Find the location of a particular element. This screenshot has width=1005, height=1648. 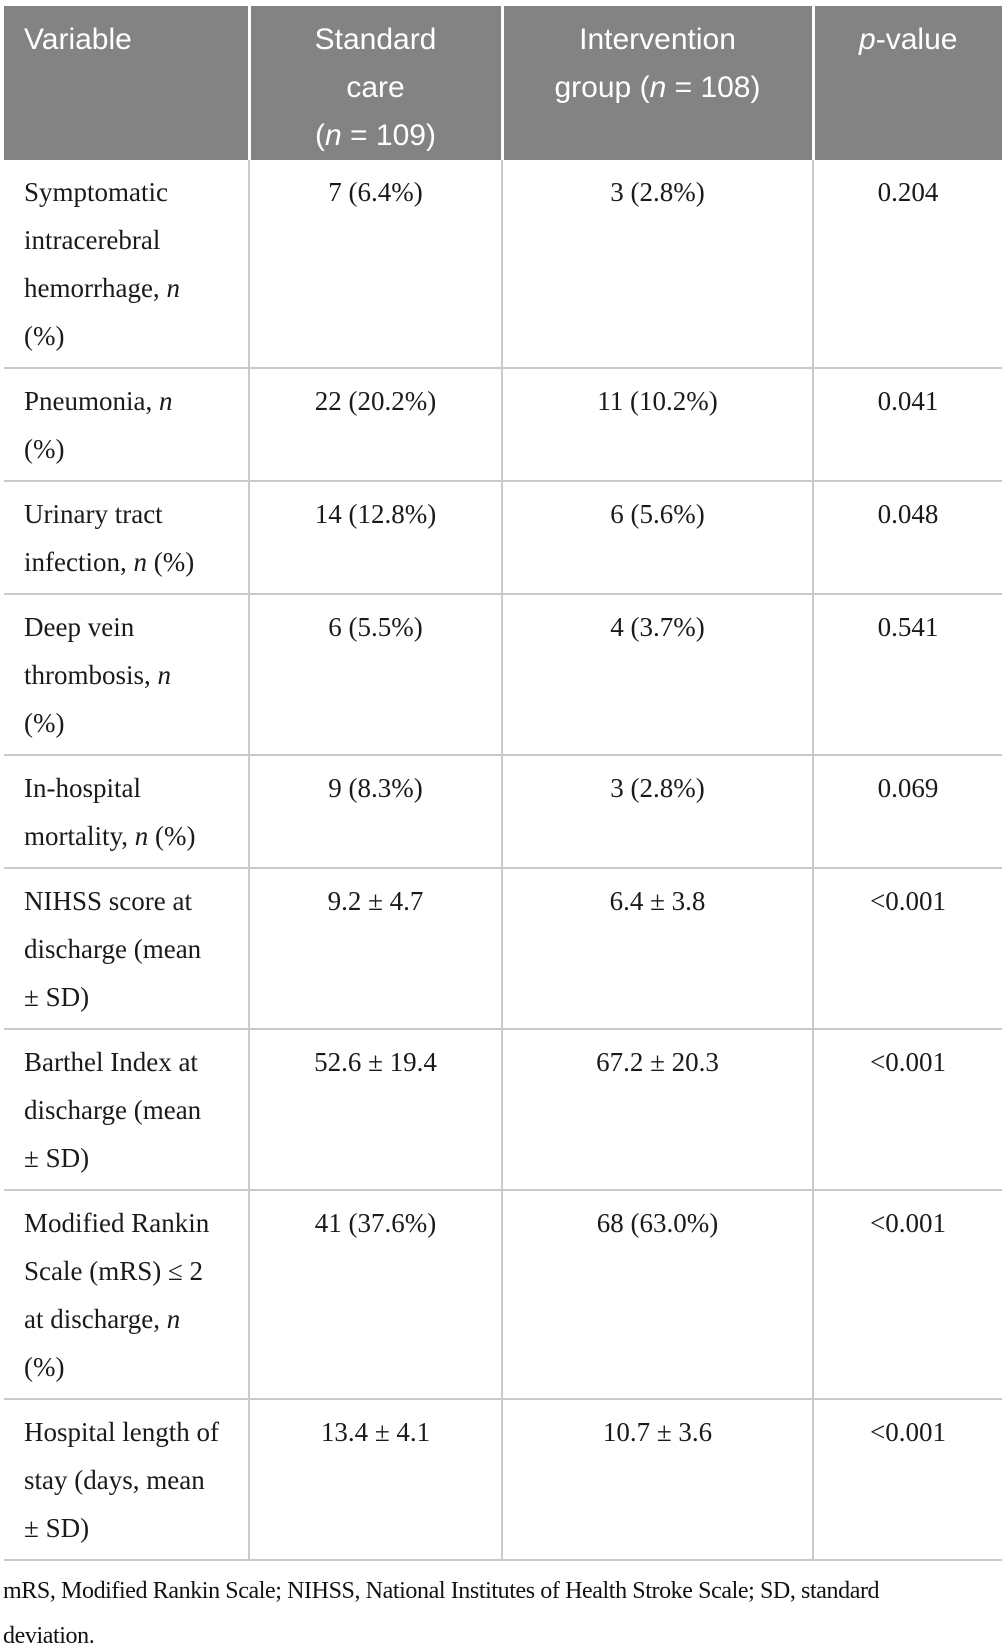

cell-standard-care: 52.6 ± 19.4 is located at coordinates (375, 1109).